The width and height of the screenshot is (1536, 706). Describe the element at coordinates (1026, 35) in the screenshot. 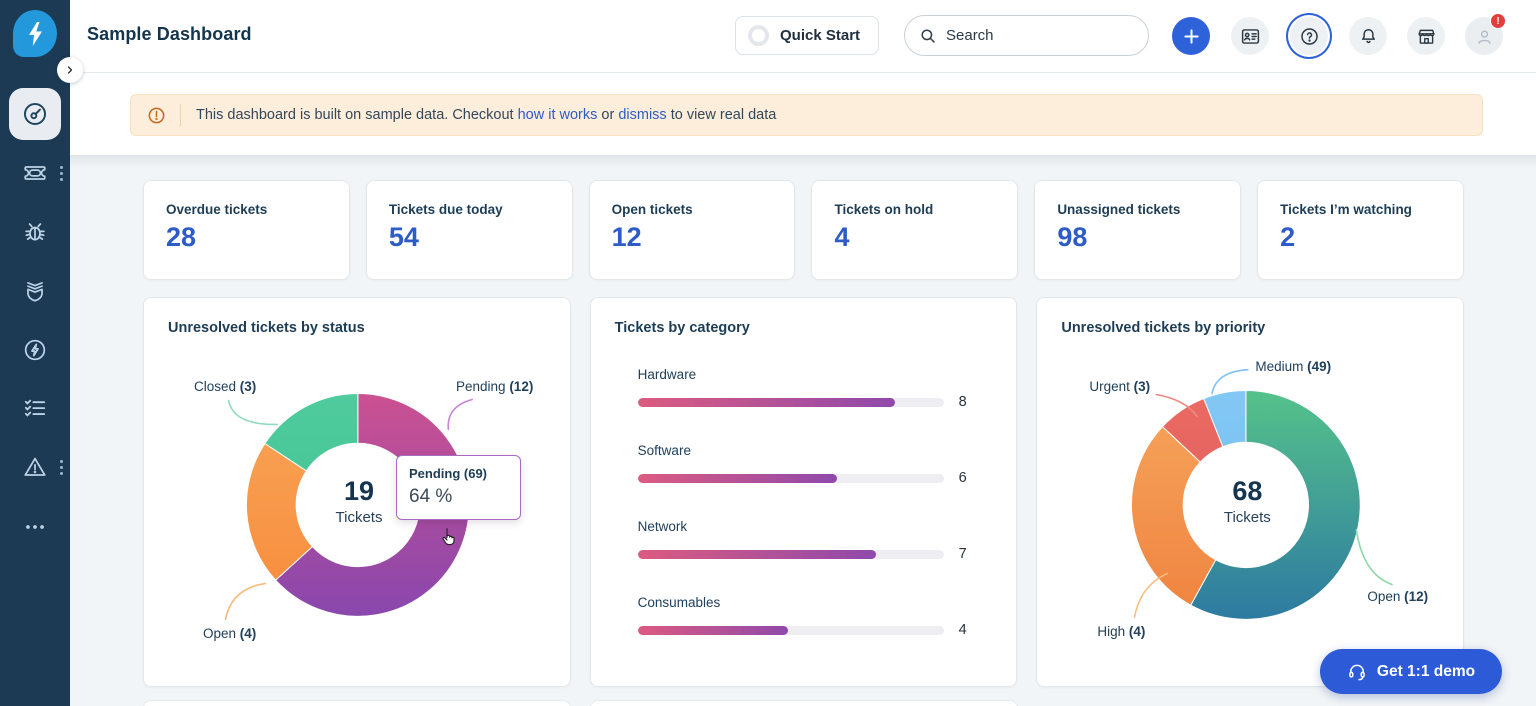

I see `search-input: Search` at that location.